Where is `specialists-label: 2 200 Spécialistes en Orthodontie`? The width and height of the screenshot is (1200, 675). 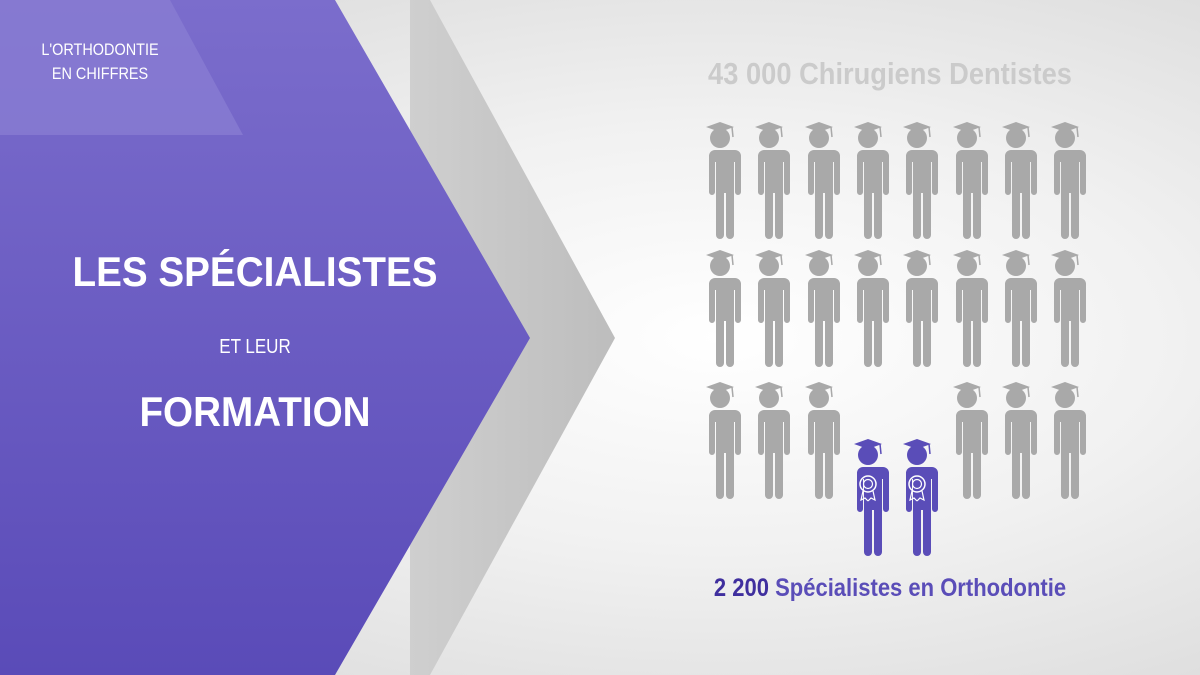
specialists-label: 2 200 Spécialistes en Orthodontie is located at coordinates (890, 588).